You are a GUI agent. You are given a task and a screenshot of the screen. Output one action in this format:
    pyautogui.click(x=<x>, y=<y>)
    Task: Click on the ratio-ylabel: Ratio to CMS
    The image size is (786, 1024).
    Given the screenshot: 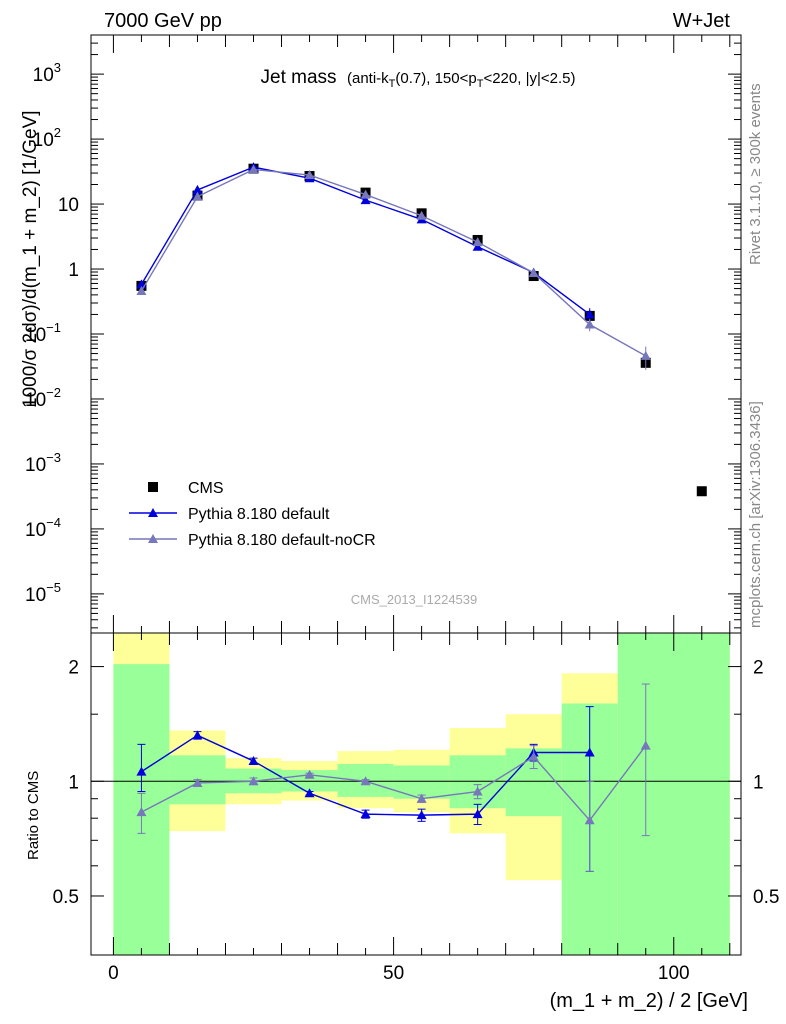 What is the action you would take?
    pyautogui.click(x=33, y=815)
    